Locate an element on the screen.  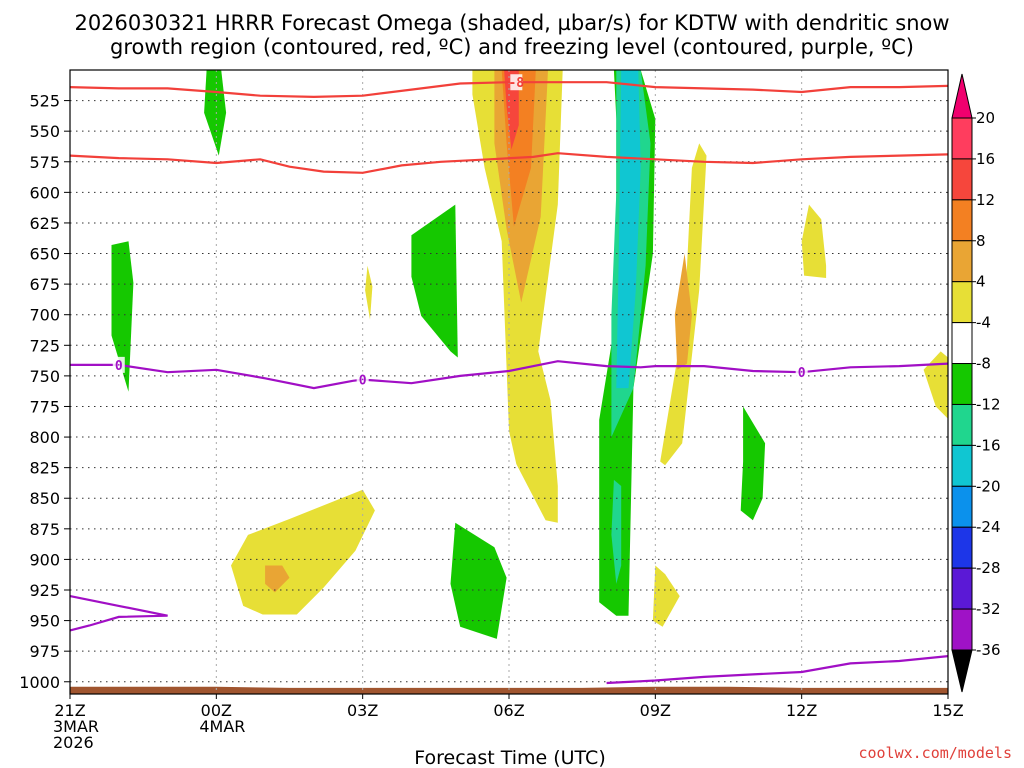
colorbar-label-7: -12 is located at coordinates (988, 404).